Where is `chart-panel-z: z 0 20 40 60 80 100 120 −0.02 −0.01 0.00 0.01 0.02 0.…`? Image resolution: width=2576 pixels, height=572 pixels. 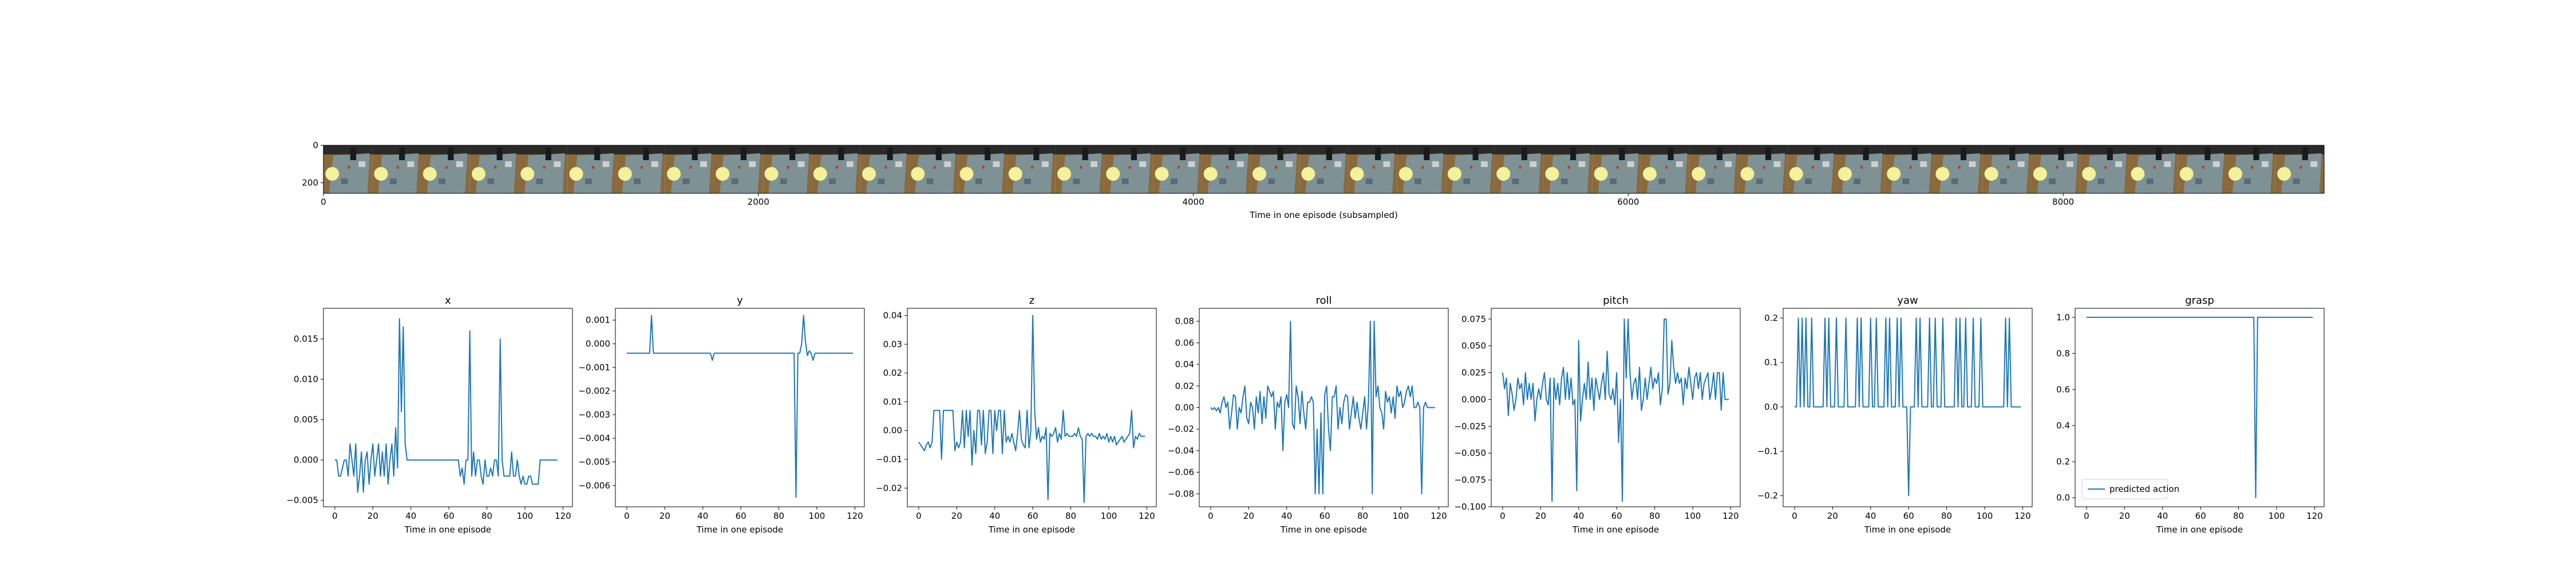 chart-panel-z: z 0 20 40 60 80 100 120 −0.02 −0.01 0.00 0.01 0.02 0.… is located at coordinates (1016, 415).